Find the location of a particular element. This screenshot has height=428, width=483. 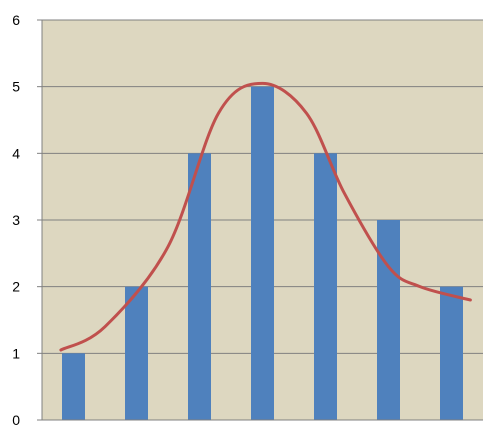

y-tick-label: 1 is located at coordinates (16, 353).